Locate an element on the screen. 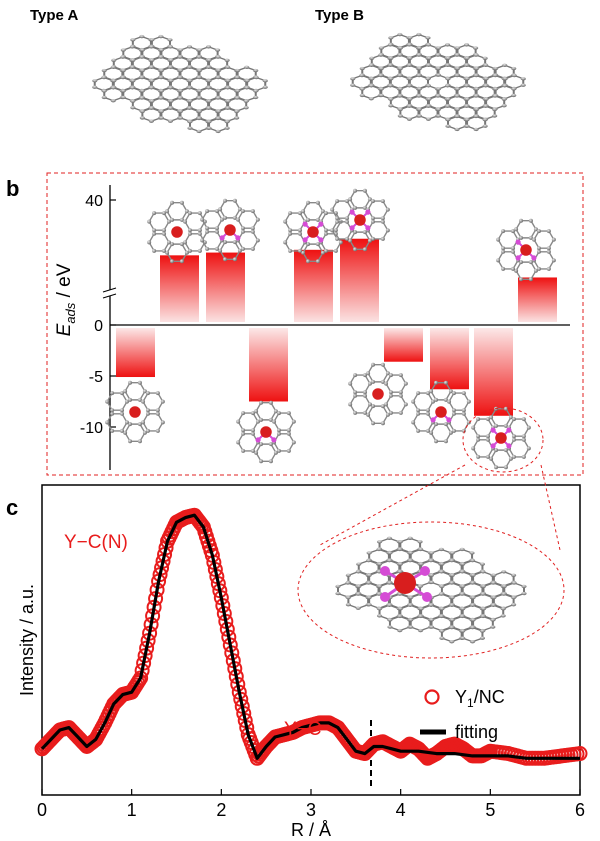 The height and width of the screenshot is (841, 600). zoom-molecule-image is located at coordinates (431, 590).